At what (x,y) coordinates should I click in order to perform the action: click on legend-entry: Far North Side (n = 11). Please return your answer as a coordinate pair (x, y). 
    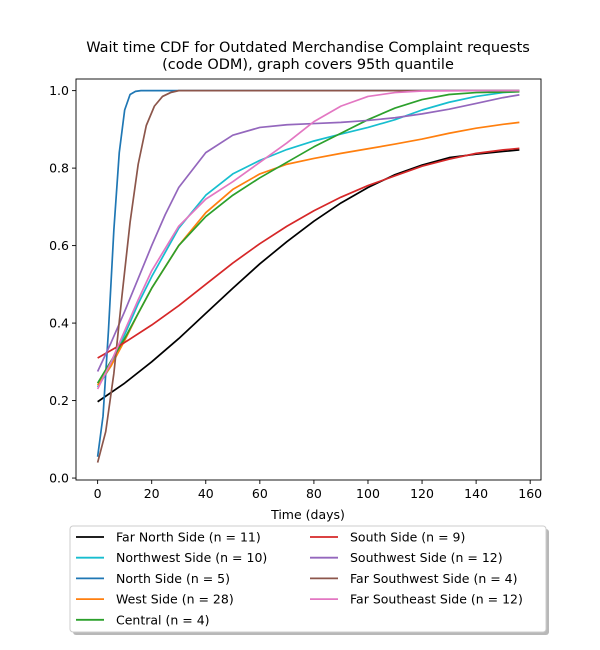
    Looking at the image, I should click on (168, 537).